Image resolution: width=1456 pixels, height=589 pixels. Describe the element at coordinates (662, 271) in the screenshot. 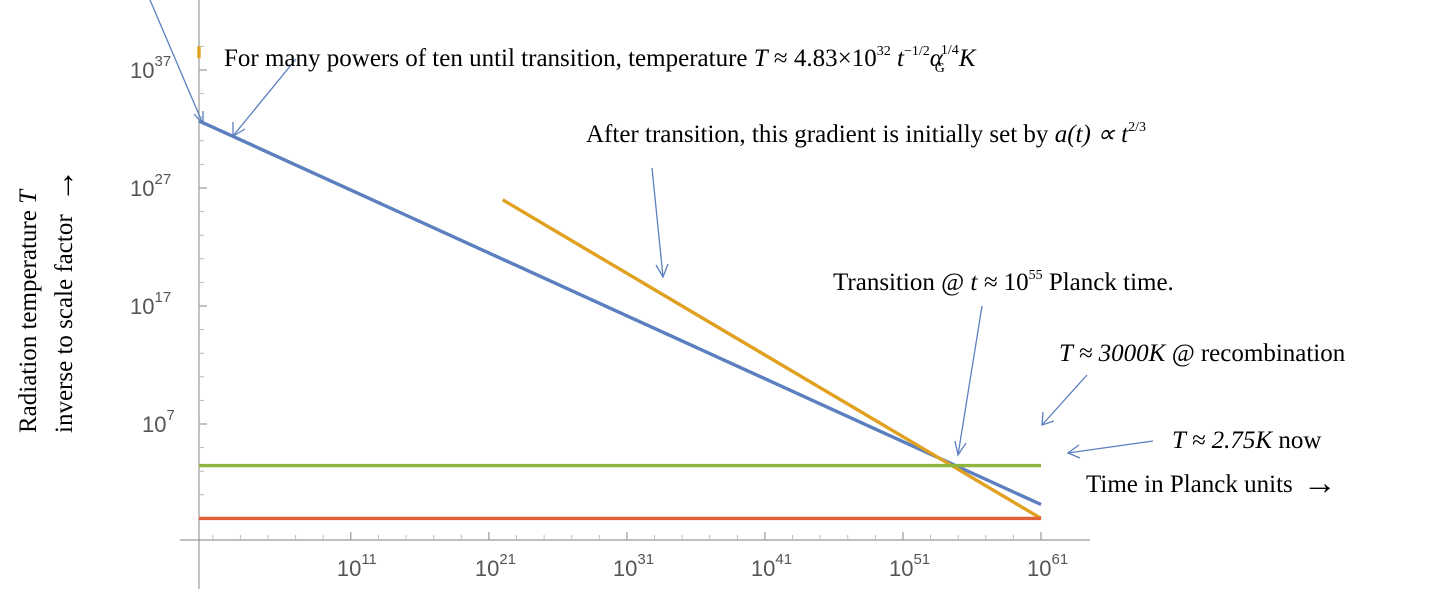

I see `arrow-head-gradient` at that location.